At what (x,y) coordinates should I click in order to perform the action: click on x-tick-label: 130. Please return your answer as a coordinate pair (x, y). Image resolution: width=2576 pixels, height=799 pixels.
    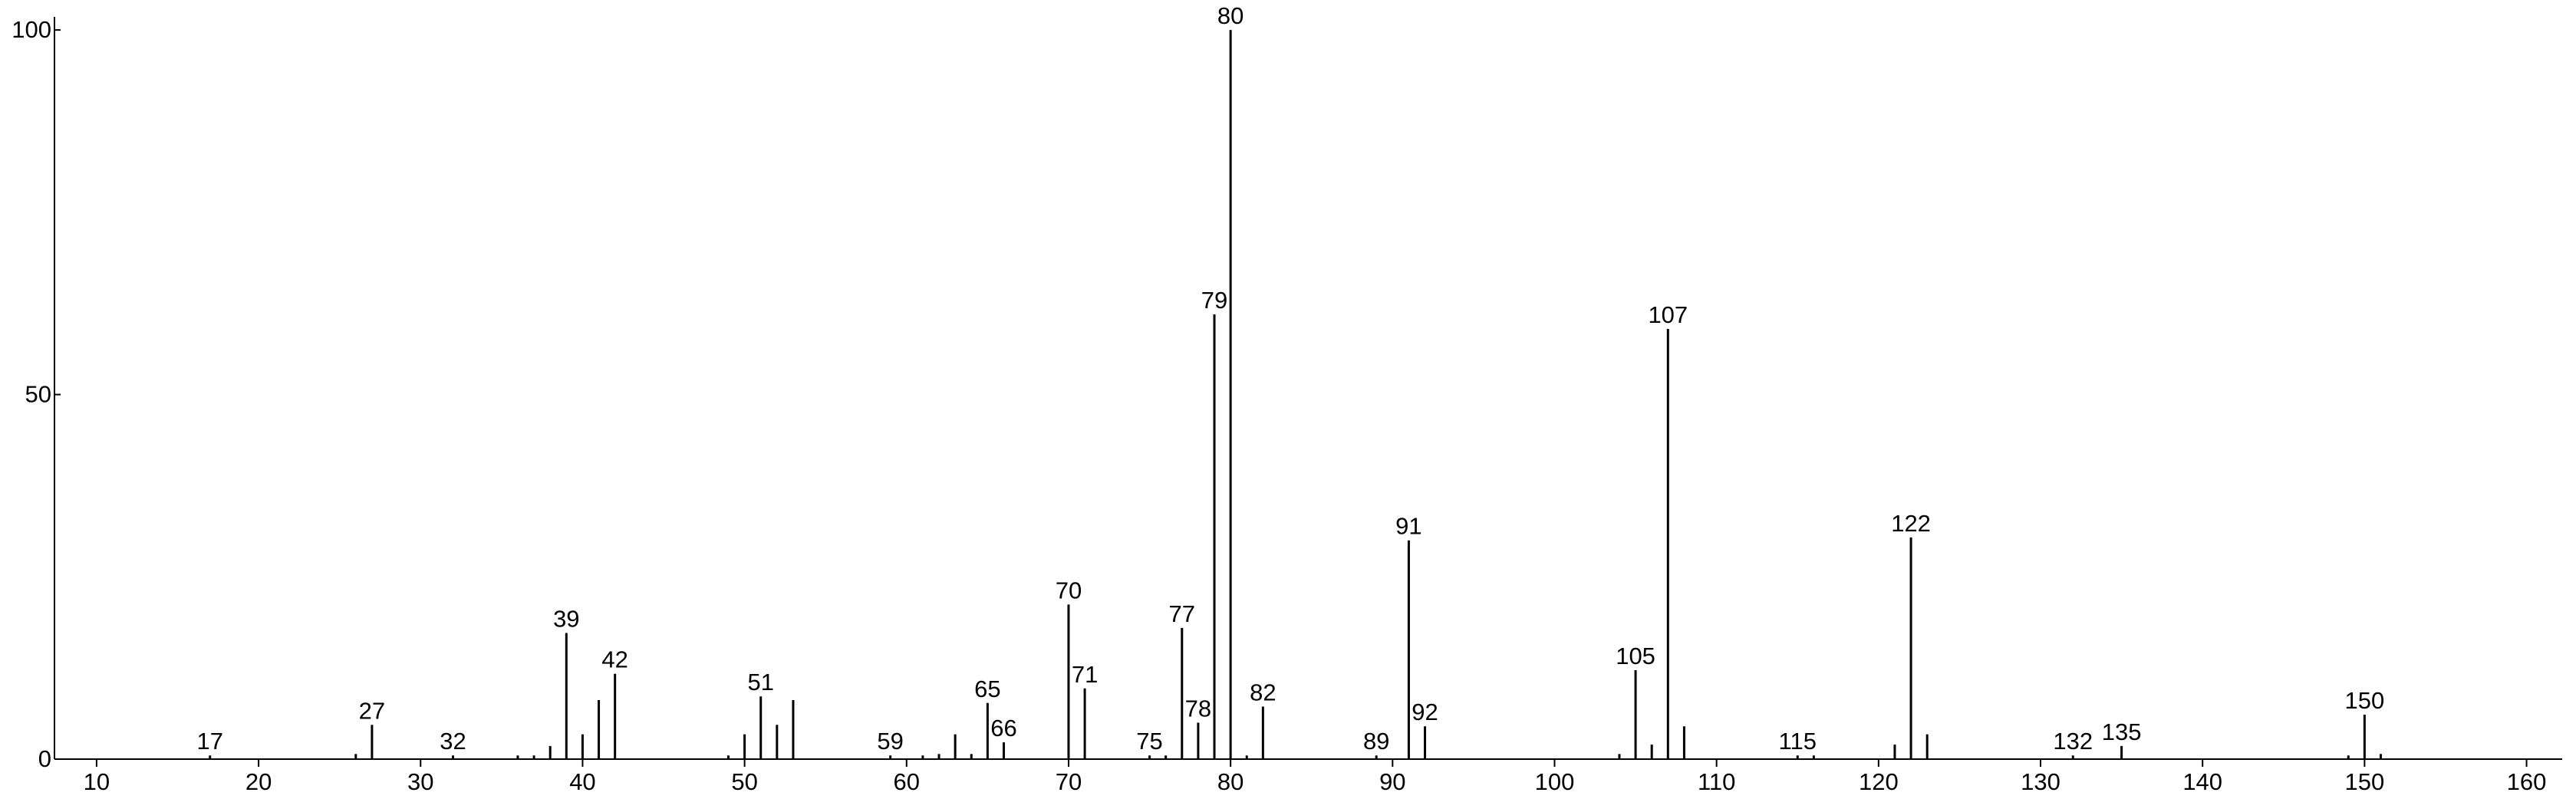
    Looking at the image, I should click on (2040, 781).